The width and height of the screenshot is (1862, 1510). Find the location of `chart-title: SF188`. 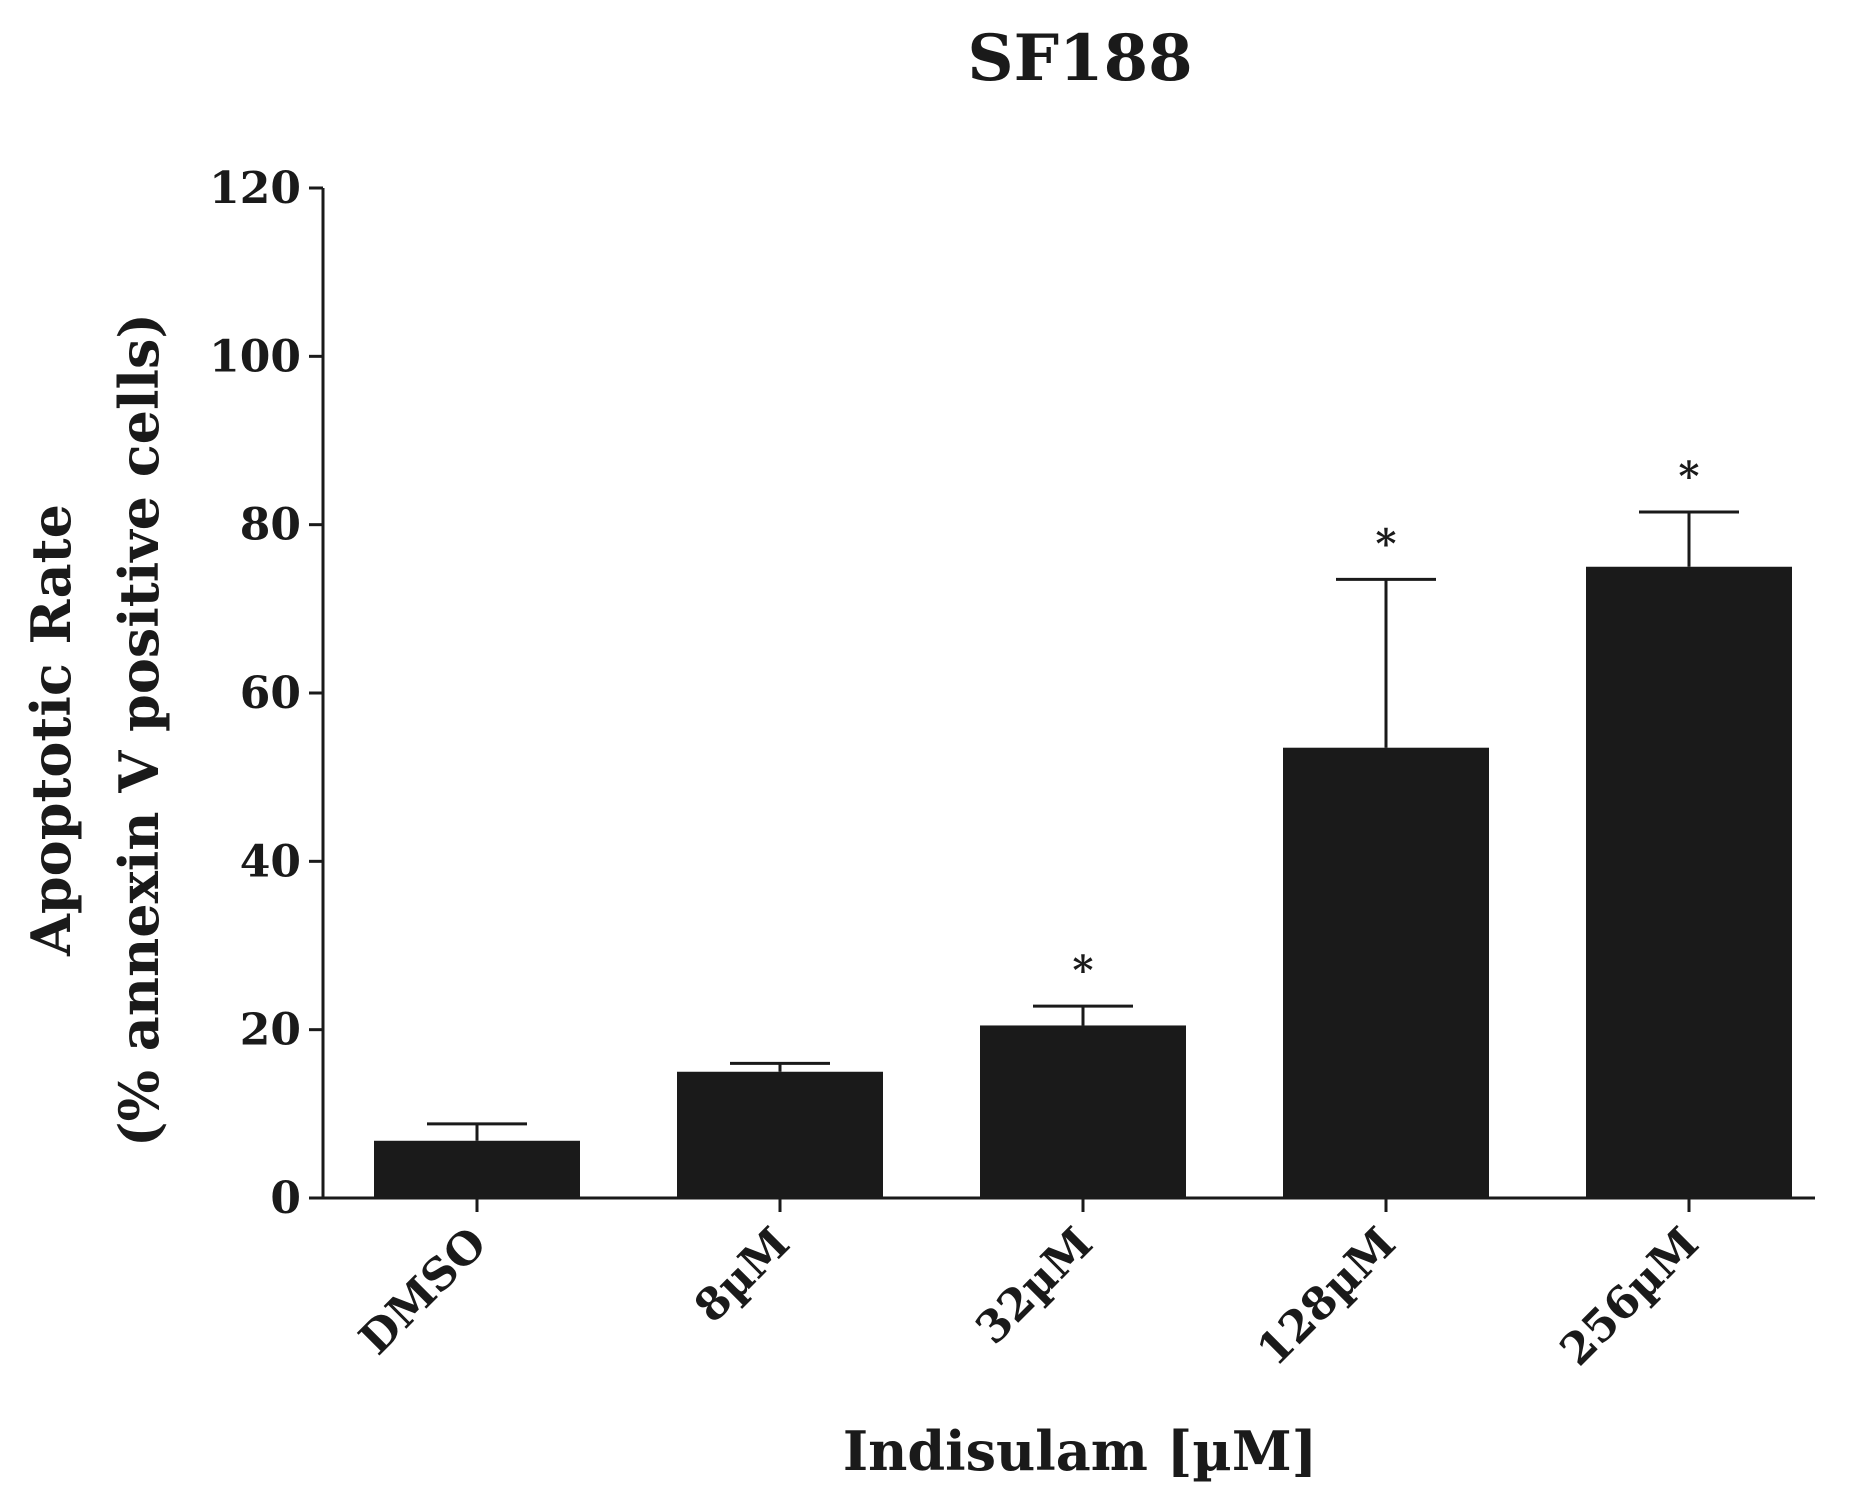

chart-title: SF188 is located at coordinates (1079, 58).